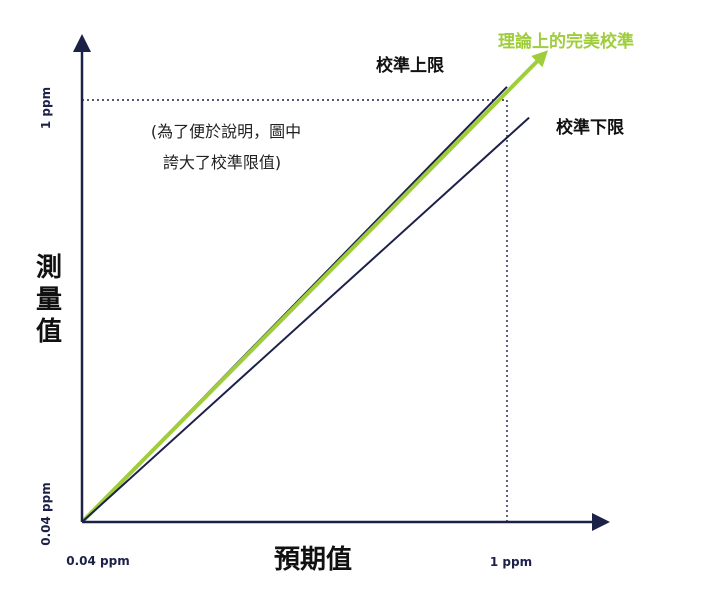 The height and width of the screenshot is (604, 725). Describe the element at coordinates (97, 561) in the screenshot. I see `x-tick-label-min: 0.04 ppm` at that location.